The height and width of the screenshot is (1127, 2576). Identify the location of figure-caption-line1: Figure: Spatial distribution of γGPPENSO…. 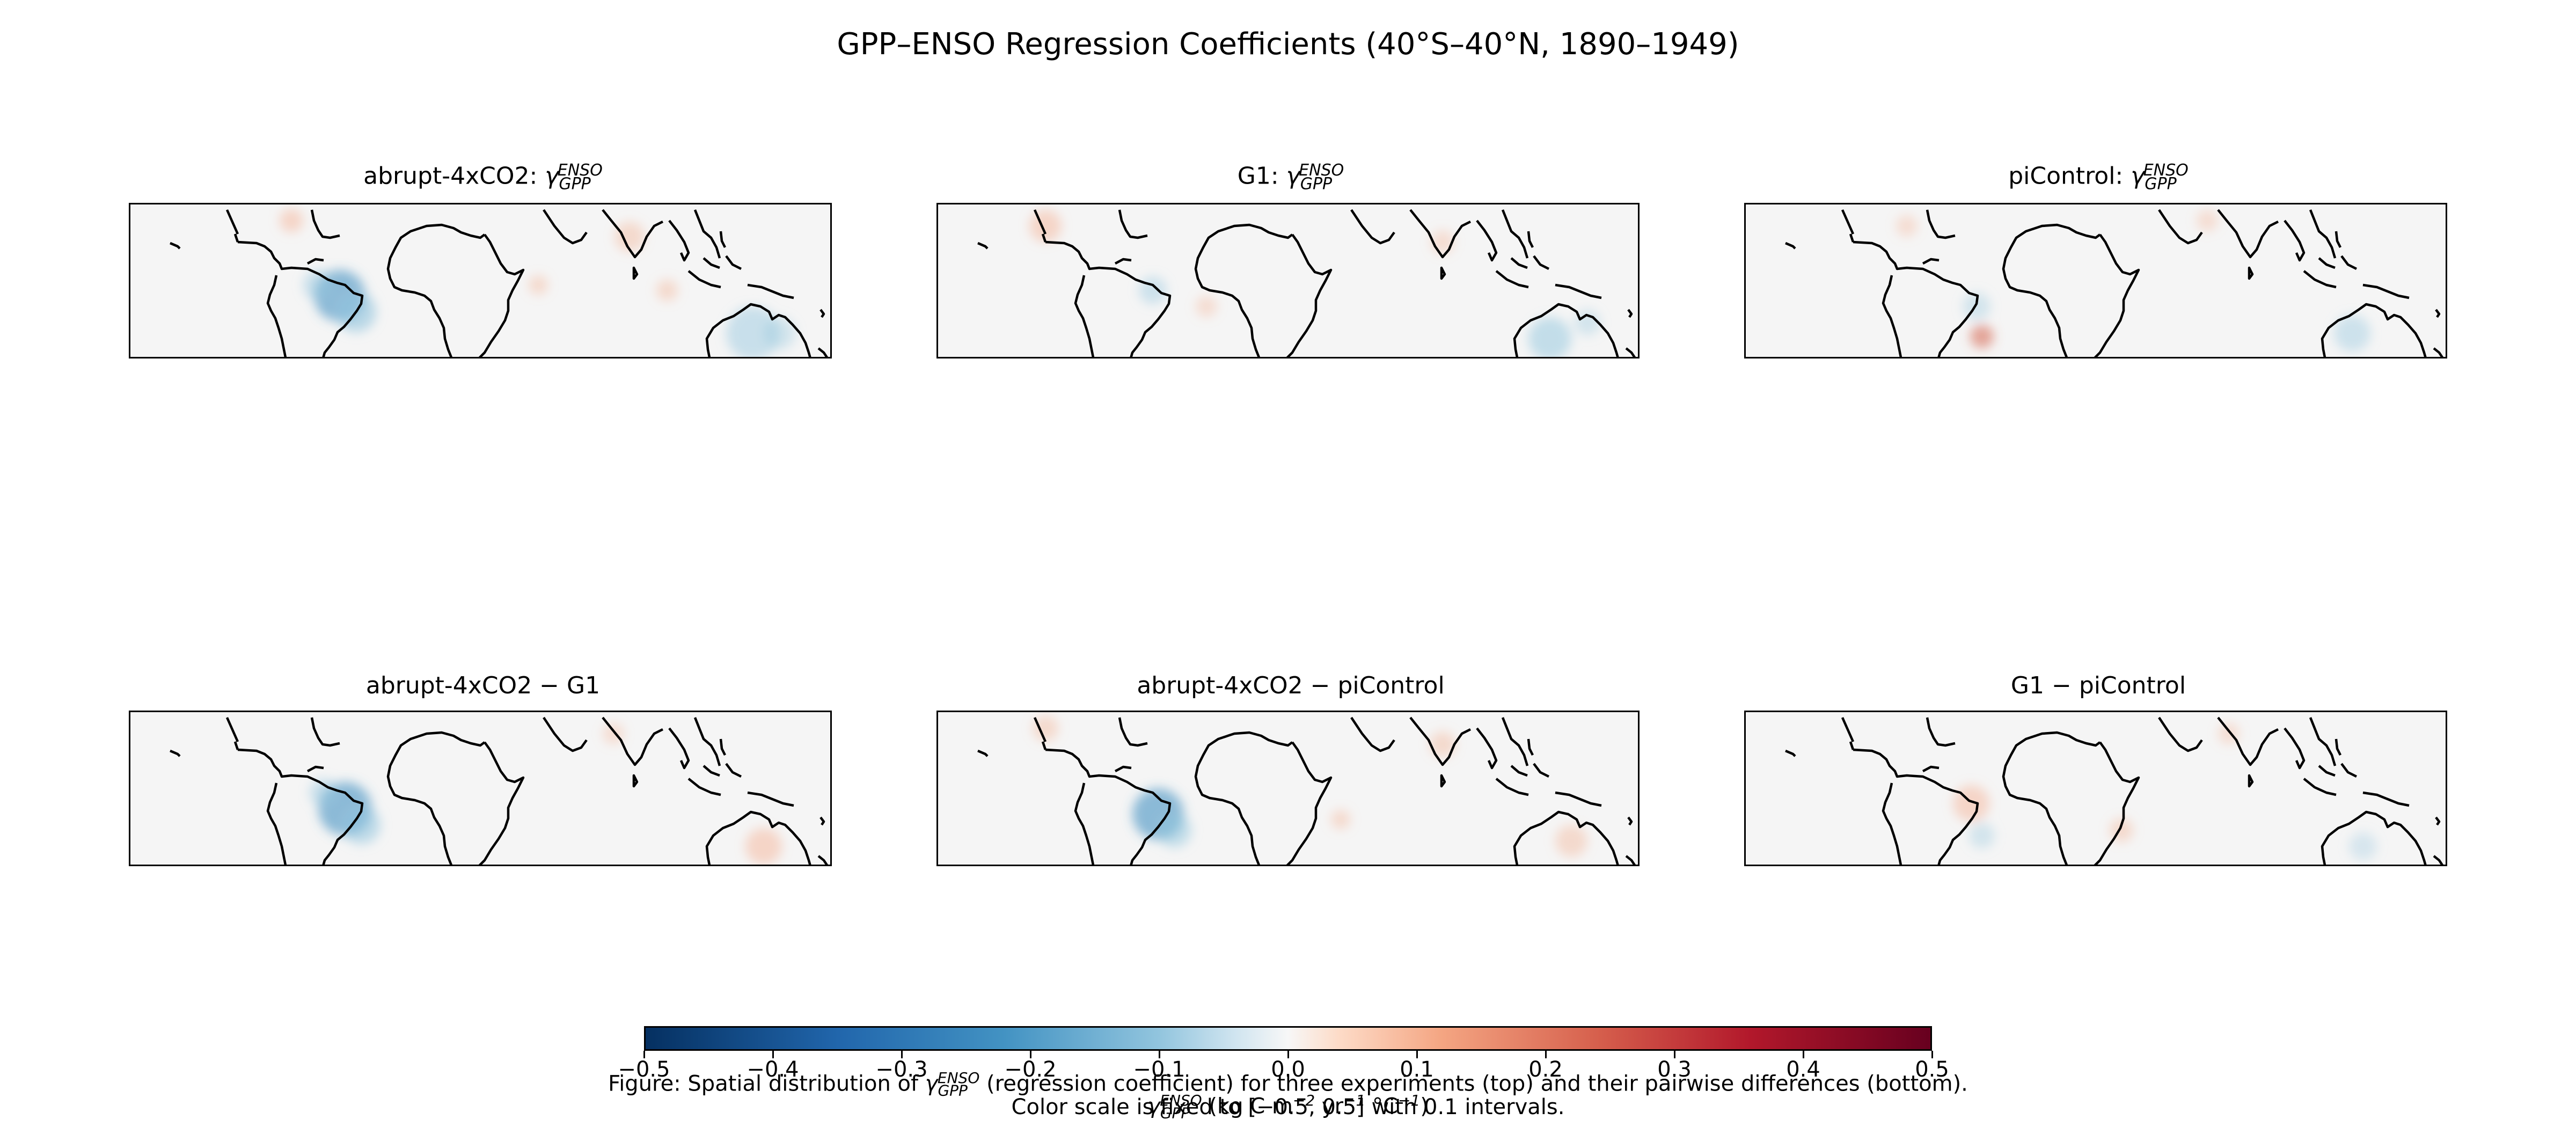
(1288, 1084).